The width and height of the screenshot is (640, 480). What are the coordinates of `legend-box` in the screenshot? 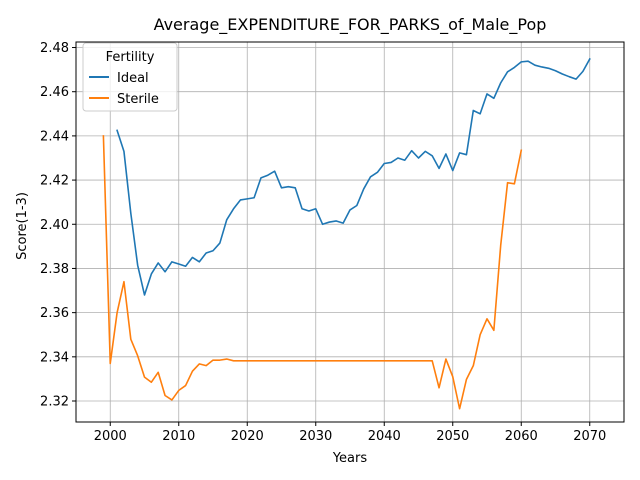 It's located at (130, 77).